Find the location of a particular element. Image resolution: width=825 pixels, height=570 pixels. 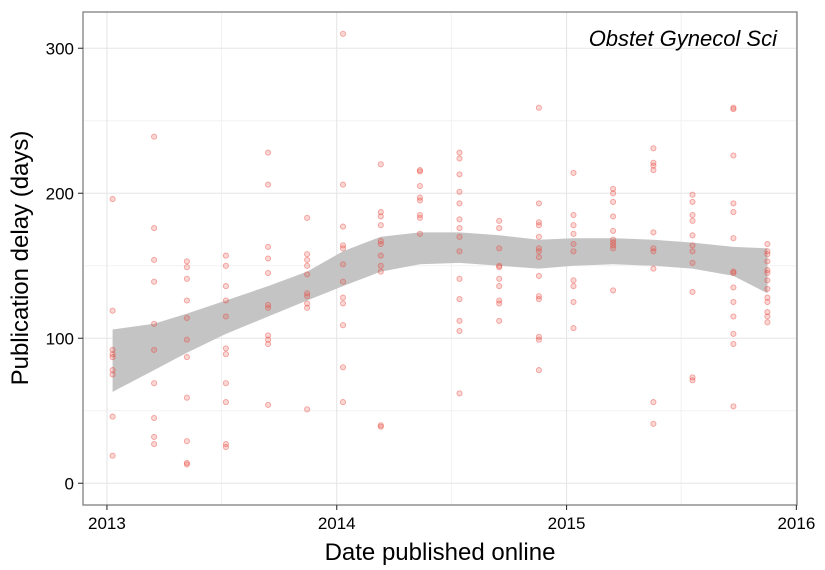

y-axis-title: Publication delay (days) is located at coordinates (20, 258).